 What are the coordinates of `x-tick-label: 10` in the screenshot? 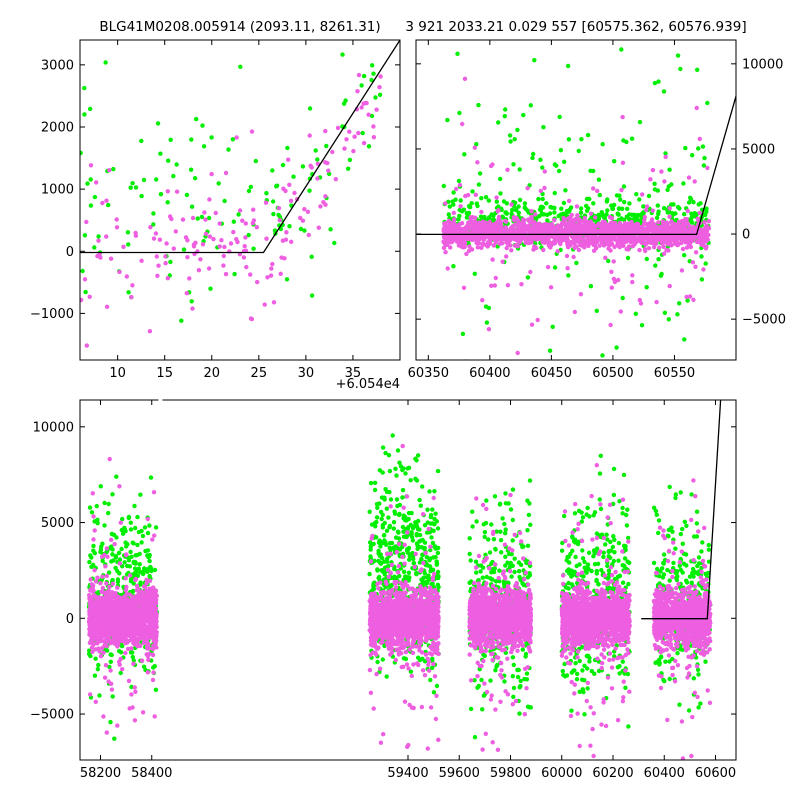 It's located at (117, 373).